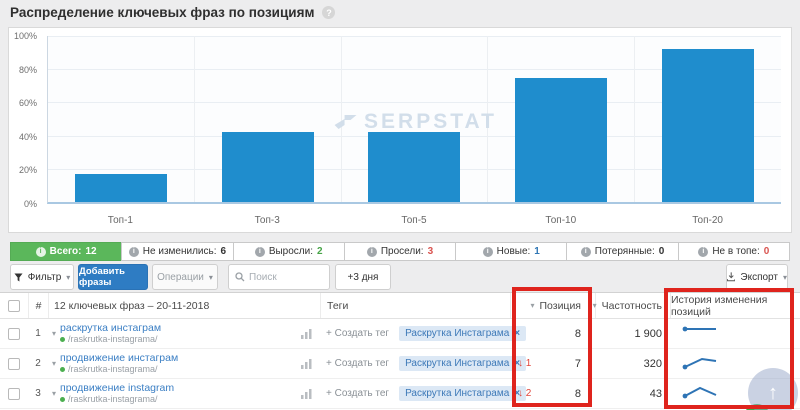 The image size is (800, 410). Describe the element at coordinates (184, 305) in the screenshot. I see `header-keywords: 12 ключевых фраз – 20-11-2018` at that location.